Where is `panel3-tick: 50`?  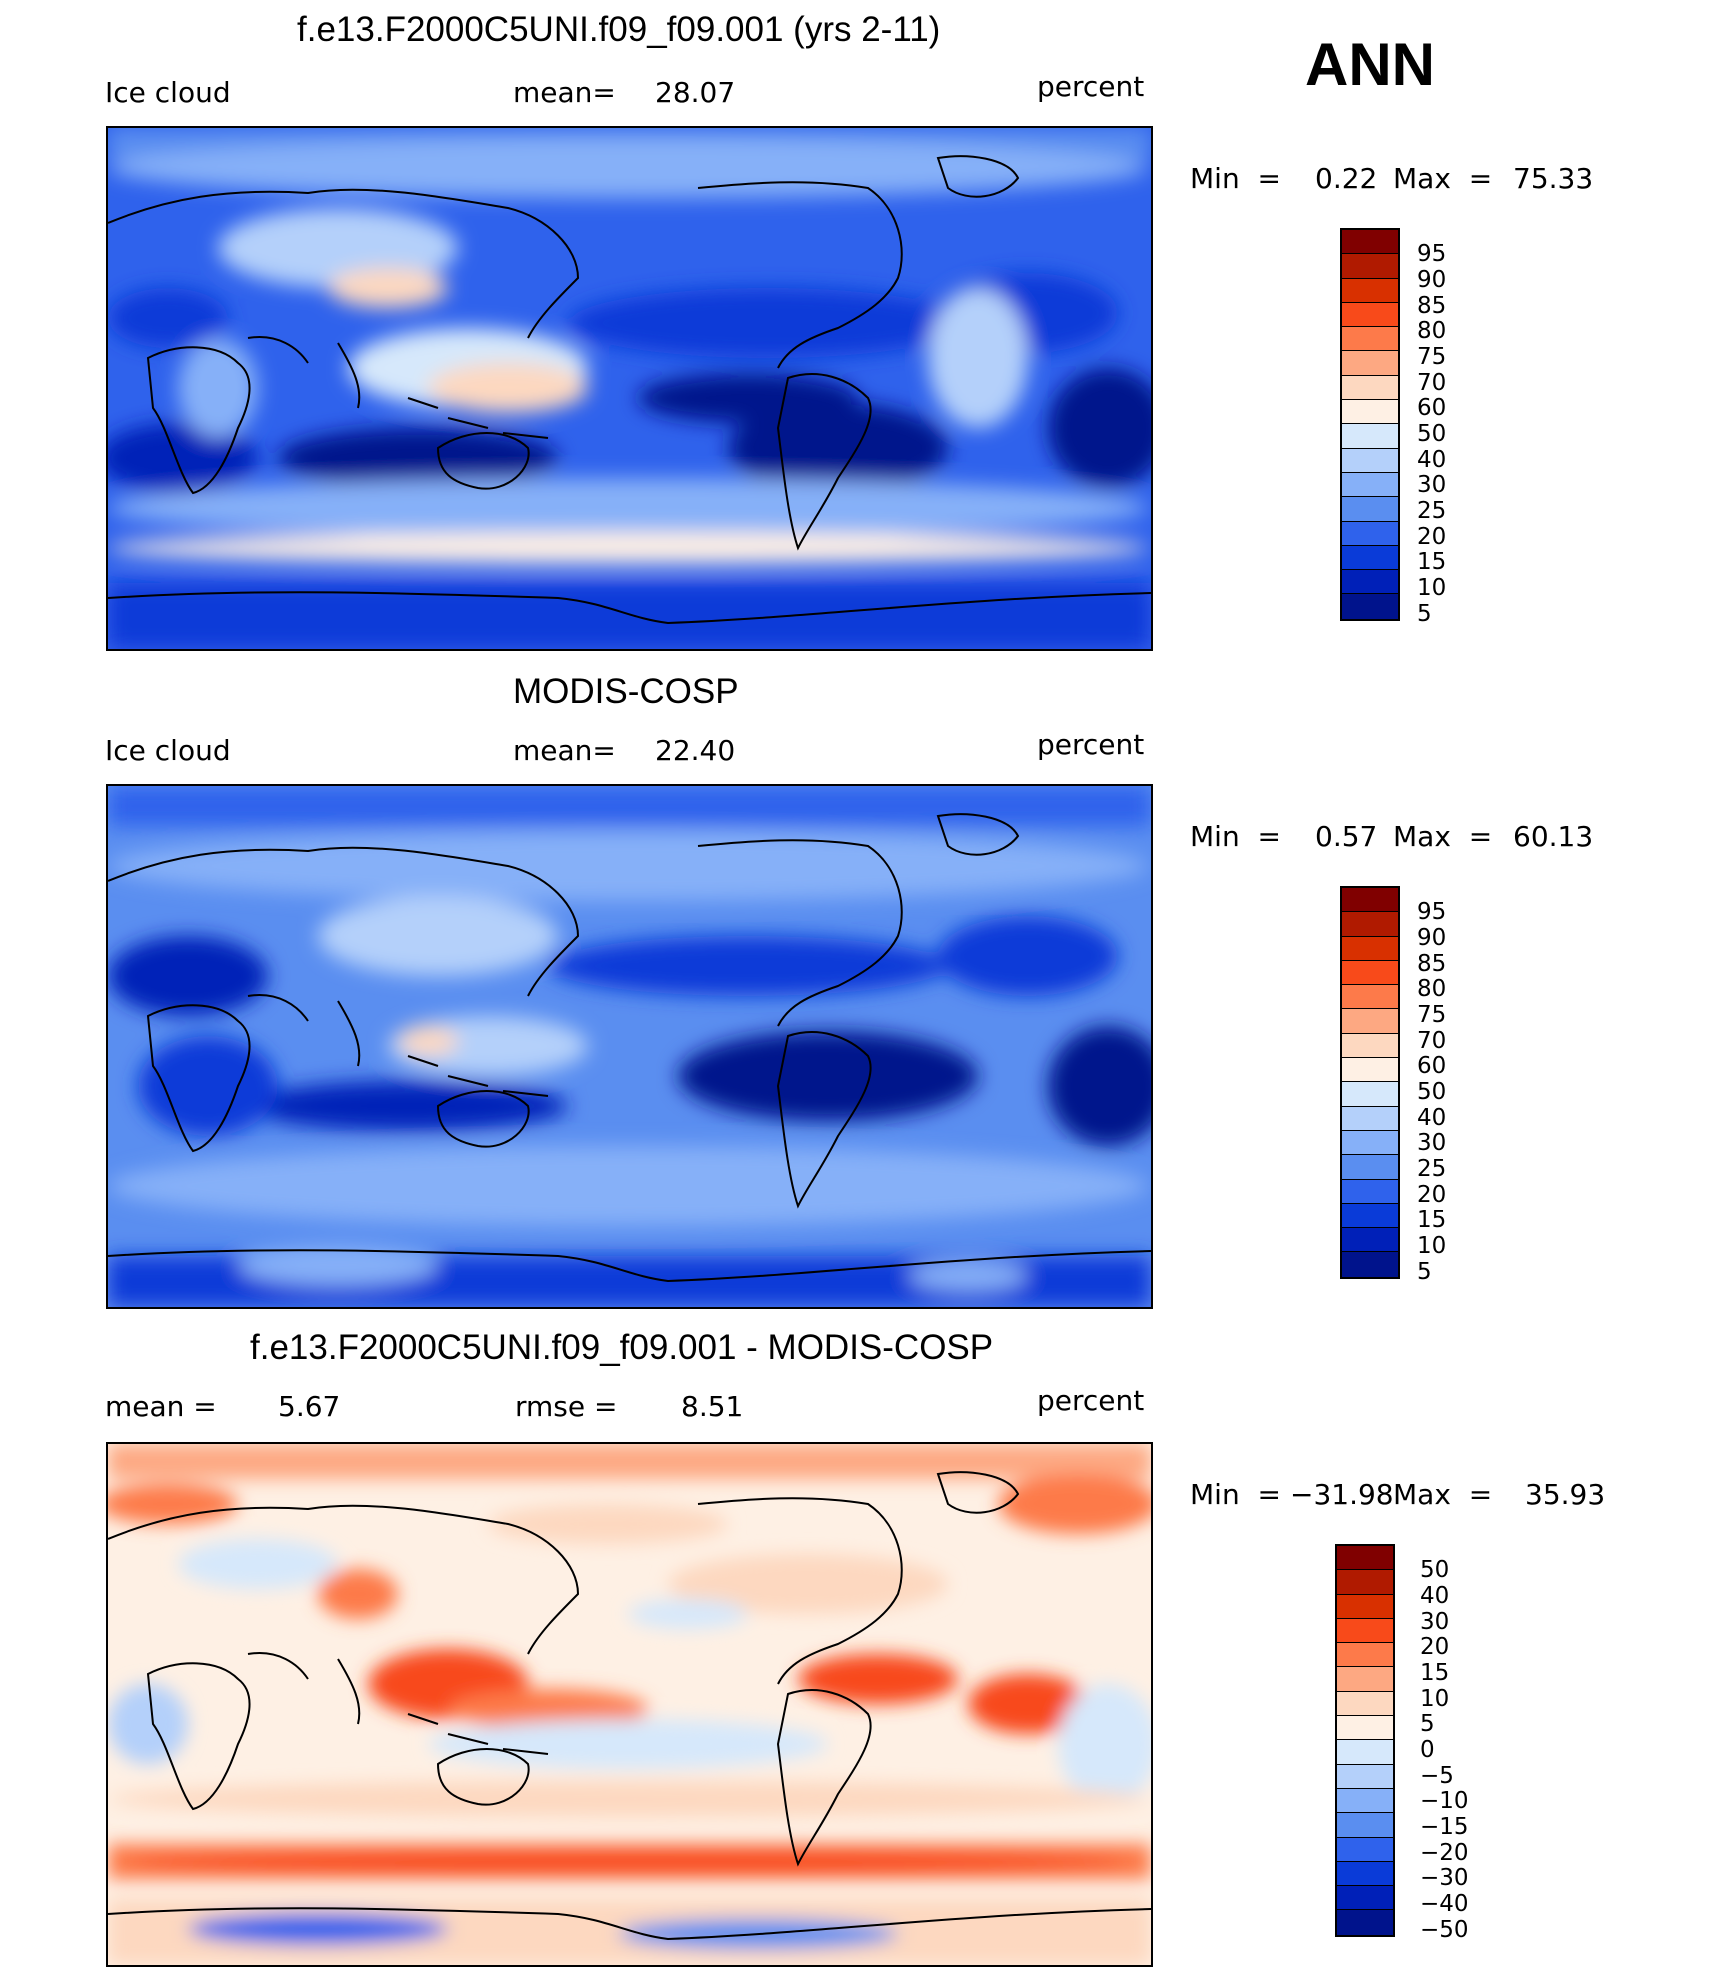 panel3-tick: 50 is located at coordinates (1435, 1570).